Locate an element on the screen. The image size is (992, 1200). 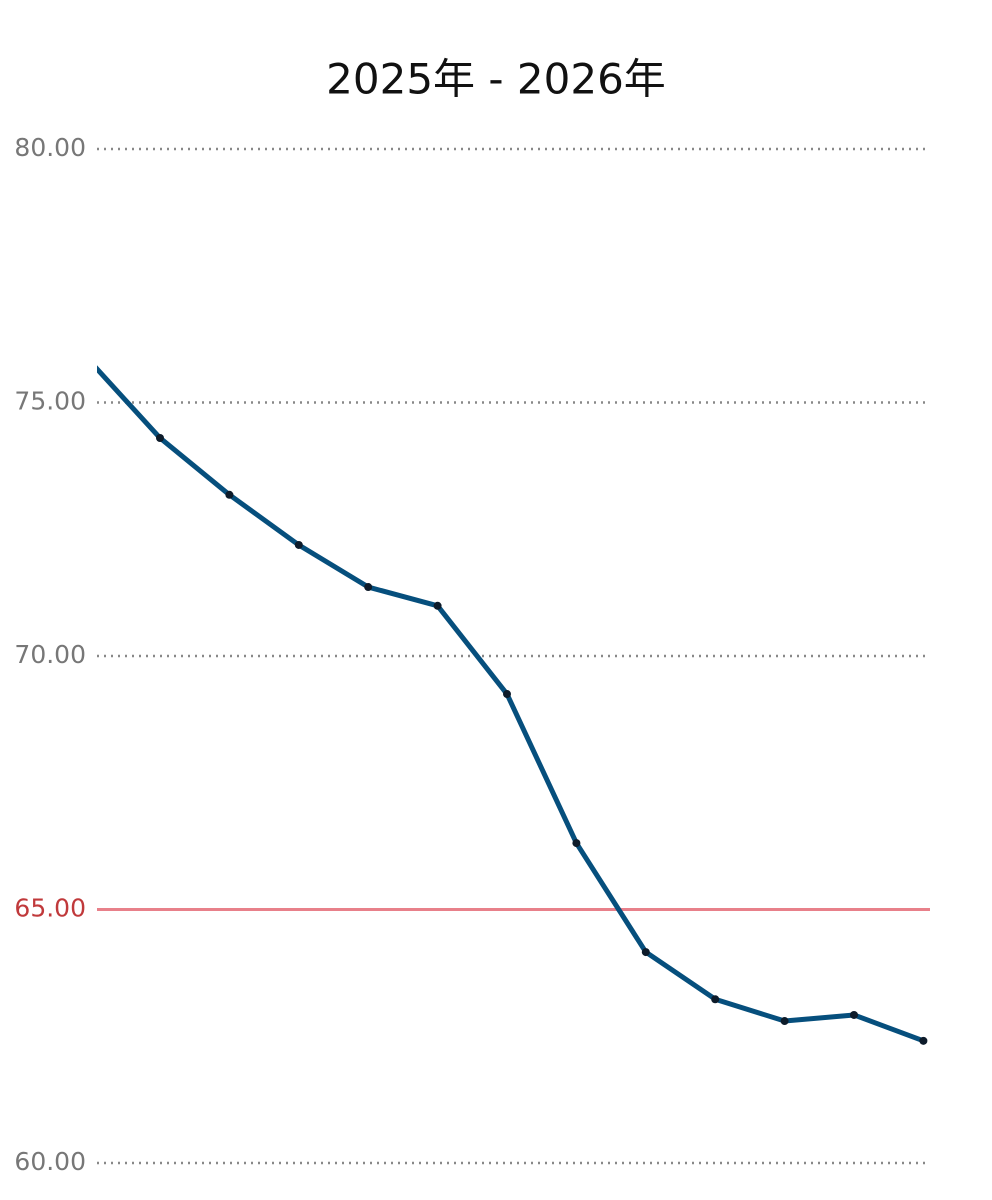
y-tick-label: 75.00 is located at coordinates (50, 401).